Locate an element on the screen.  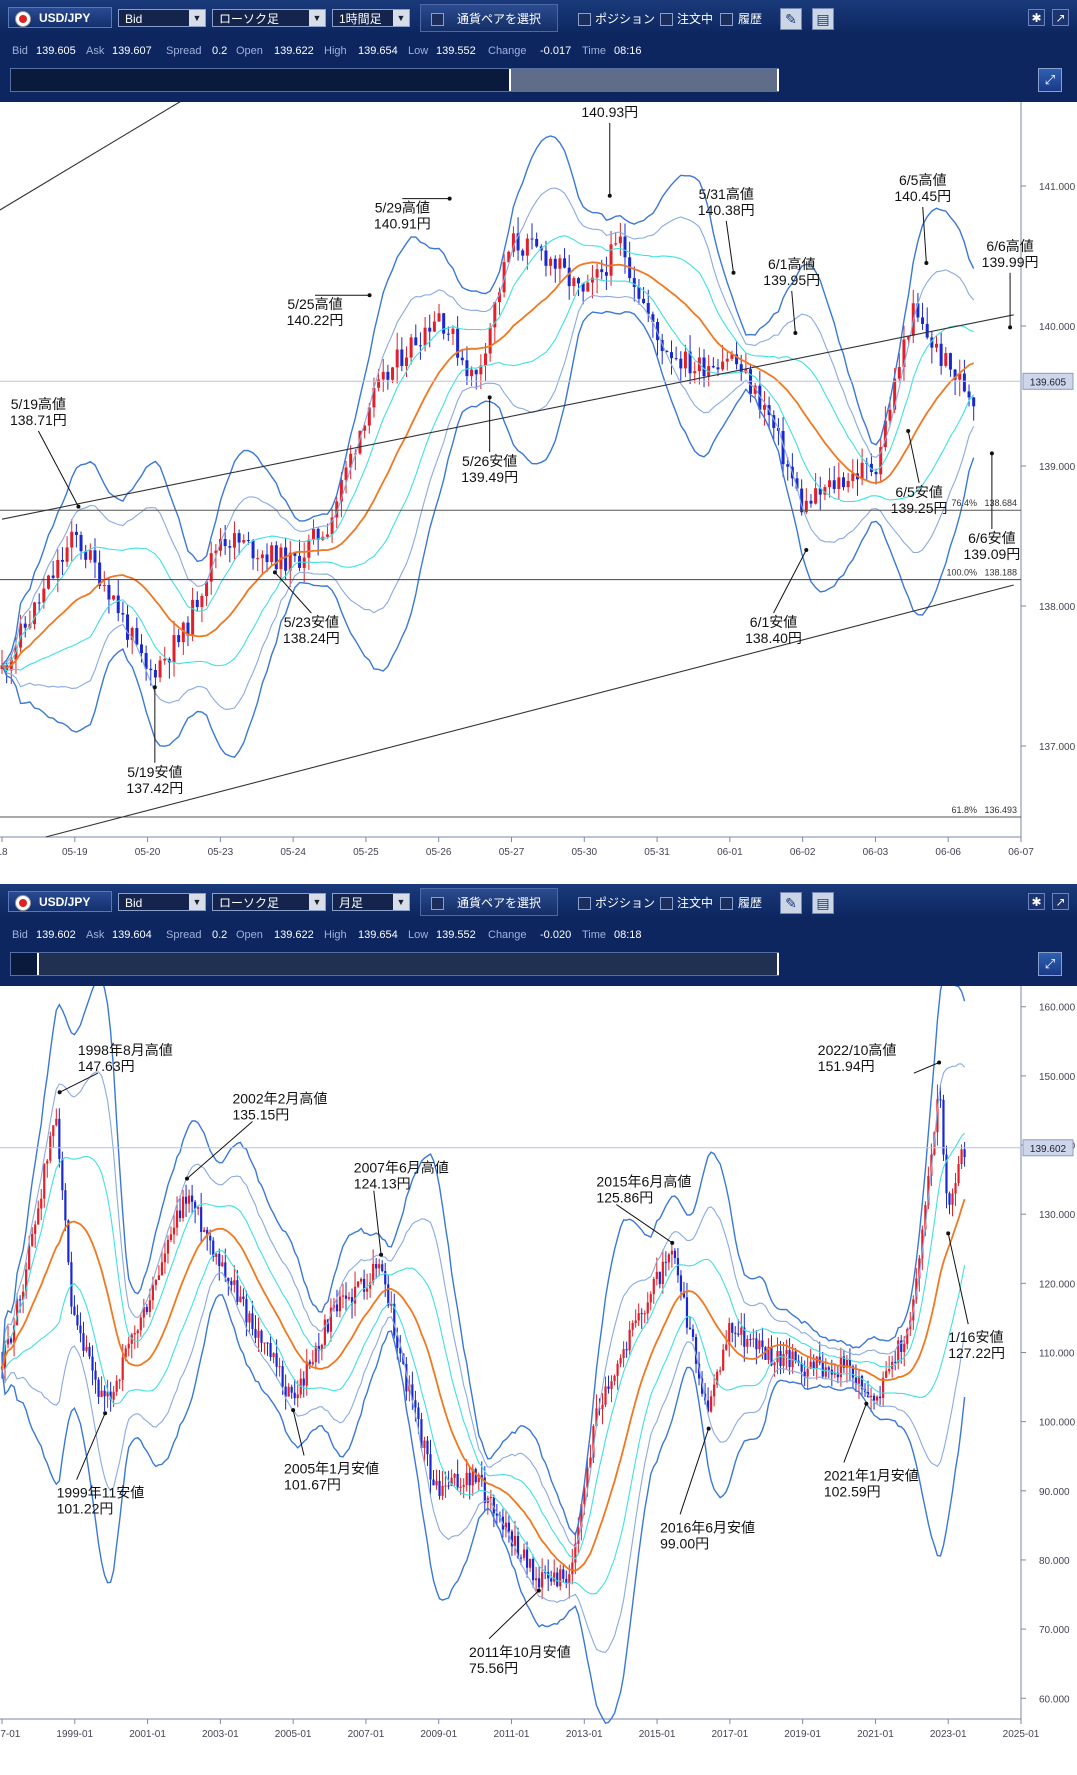
chart-type-value: ローソク足 is located at coordinates (249, 903).